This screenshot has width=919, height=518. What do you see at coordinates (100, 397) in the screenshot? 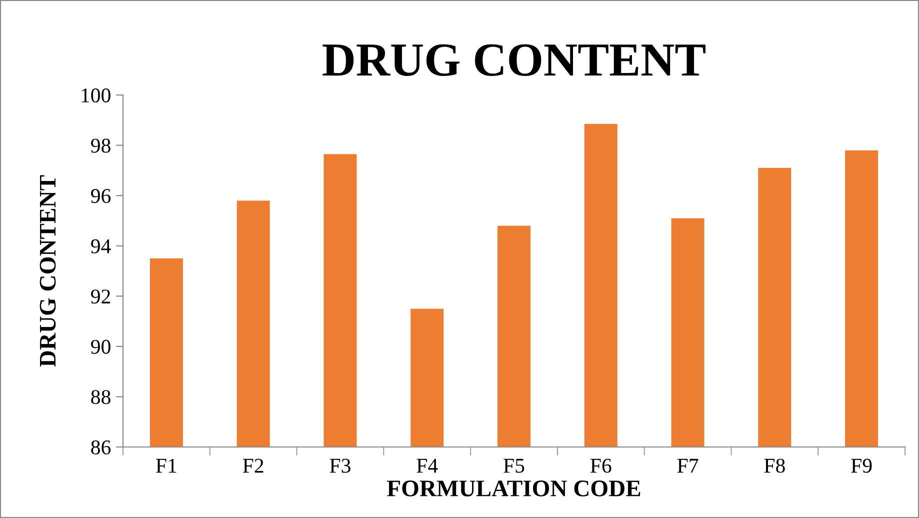
I see `y-tick-label: 88` at bounding box center [100, 397].